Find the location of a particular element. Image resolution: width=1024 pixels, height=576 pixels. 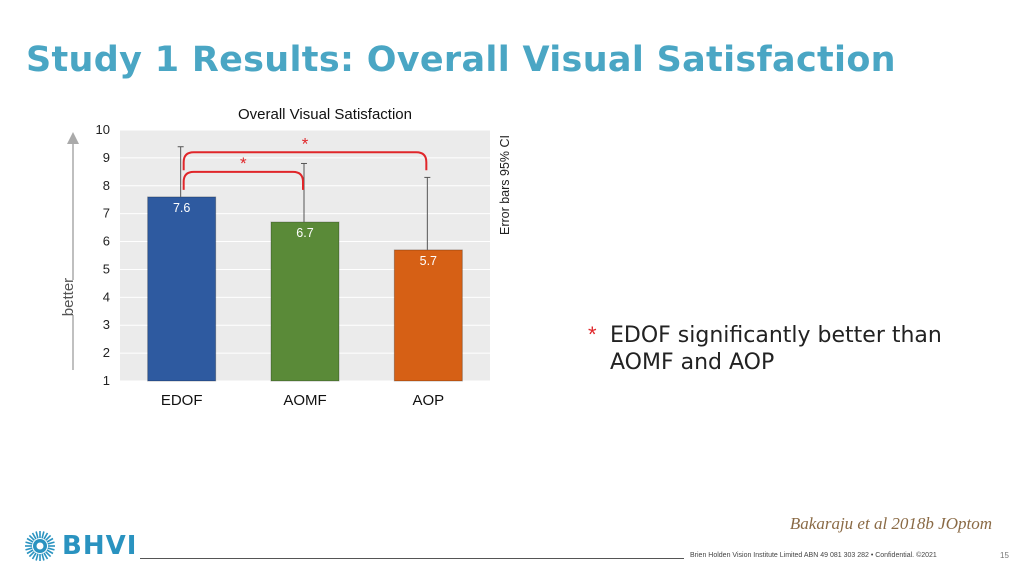

y-tick-label: 9 is located at coordinates (106, 157).